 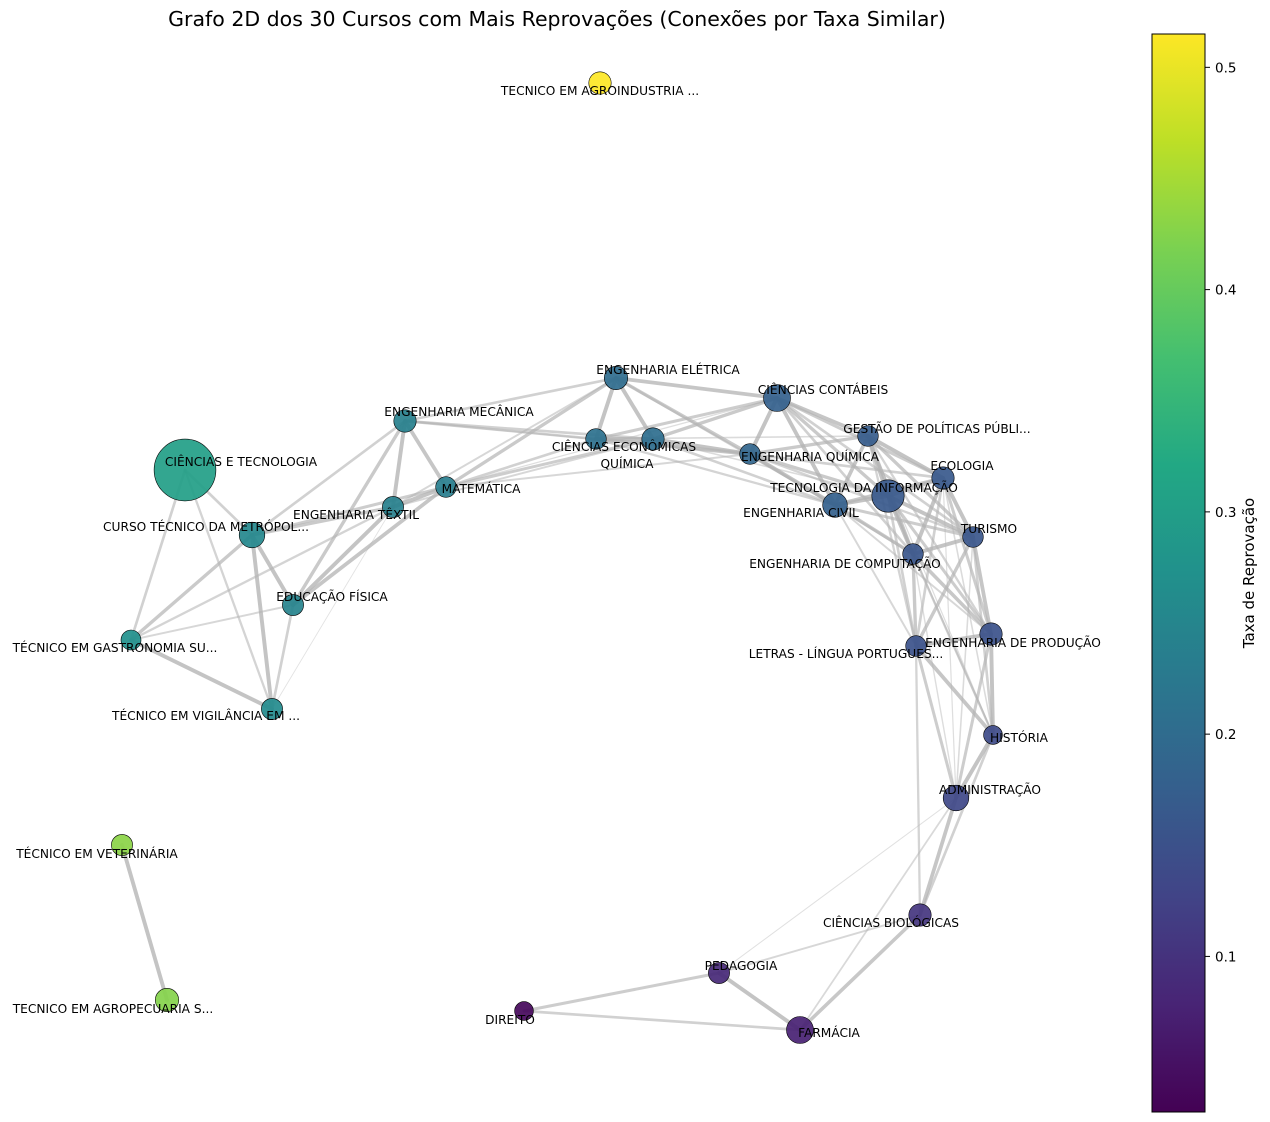 I want to click on node-tur, so click(x=973, y=537).